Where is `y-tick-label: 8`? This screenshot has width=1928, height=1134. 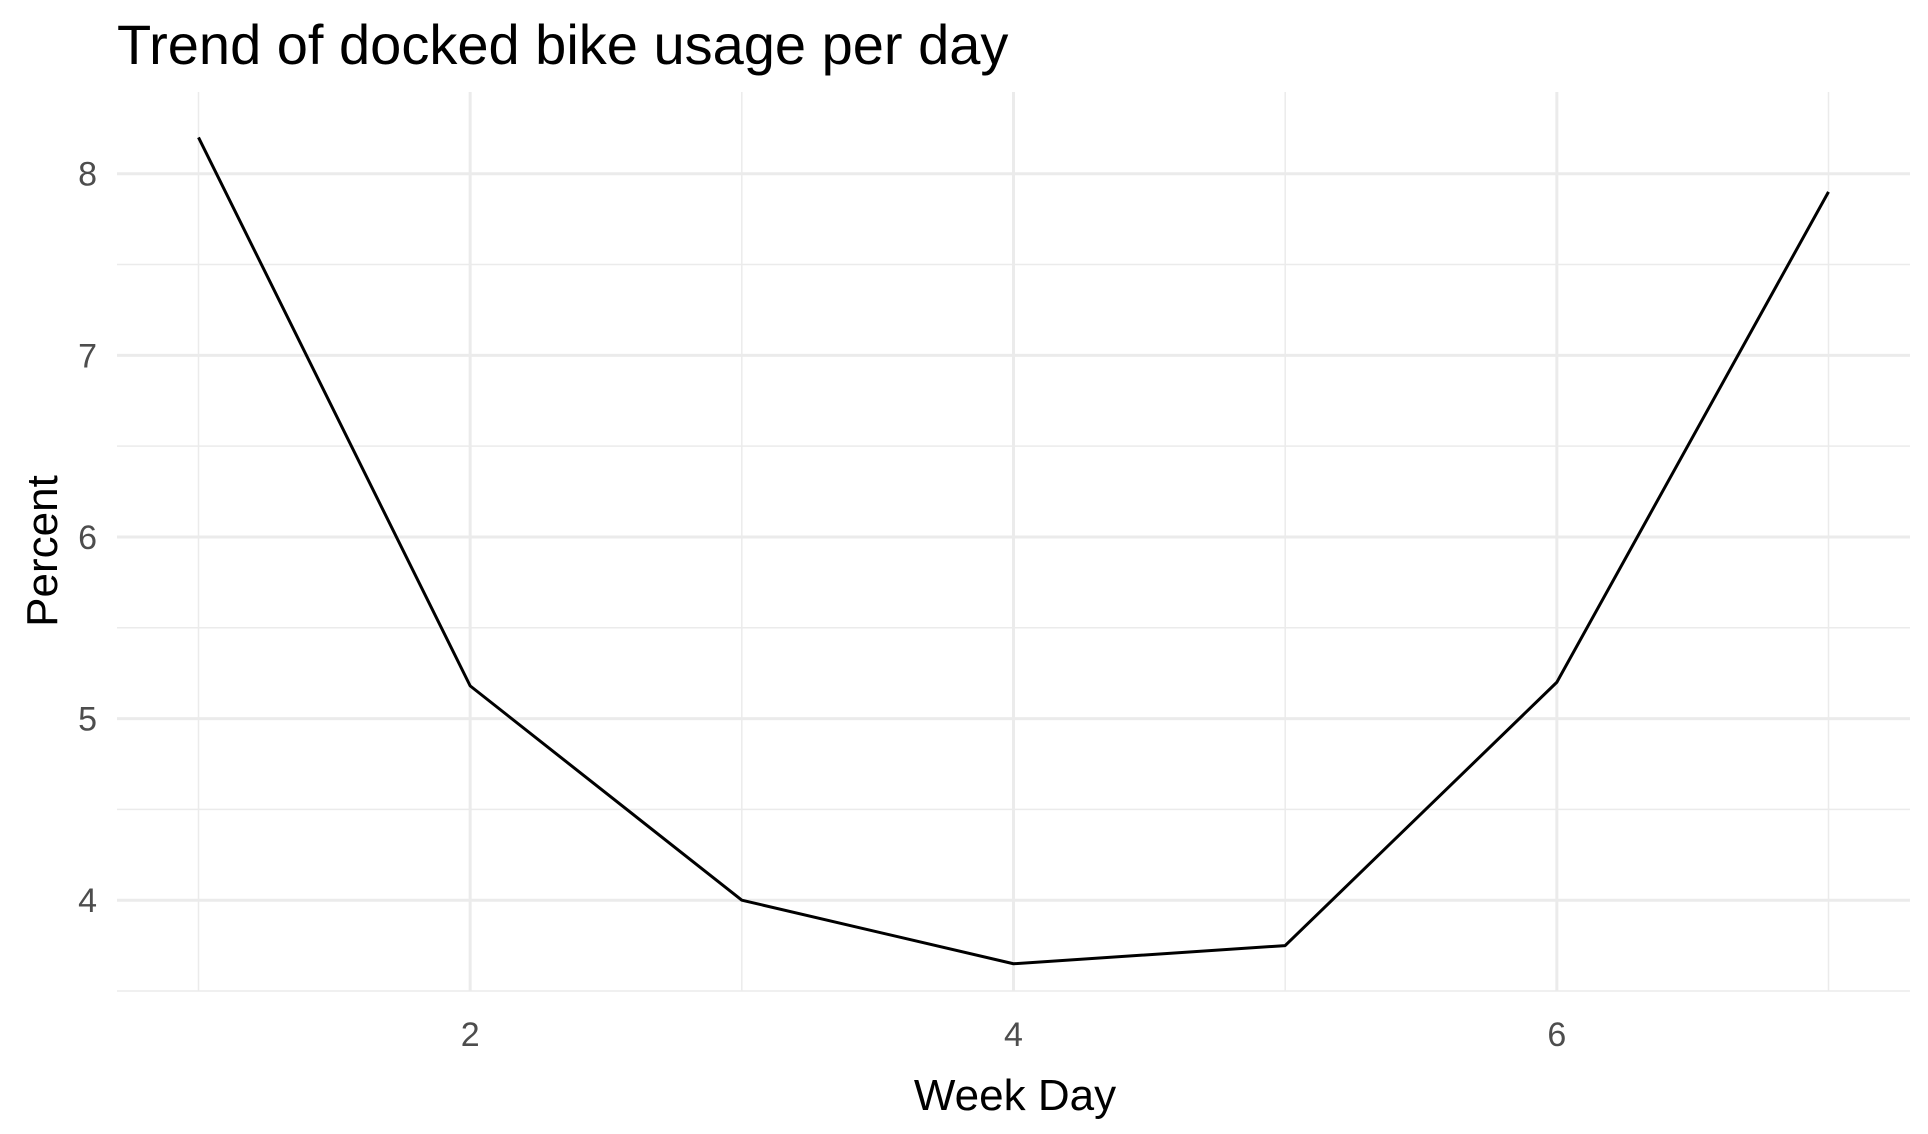
y-tick-label: 8 is located at coordinates (87, 175).